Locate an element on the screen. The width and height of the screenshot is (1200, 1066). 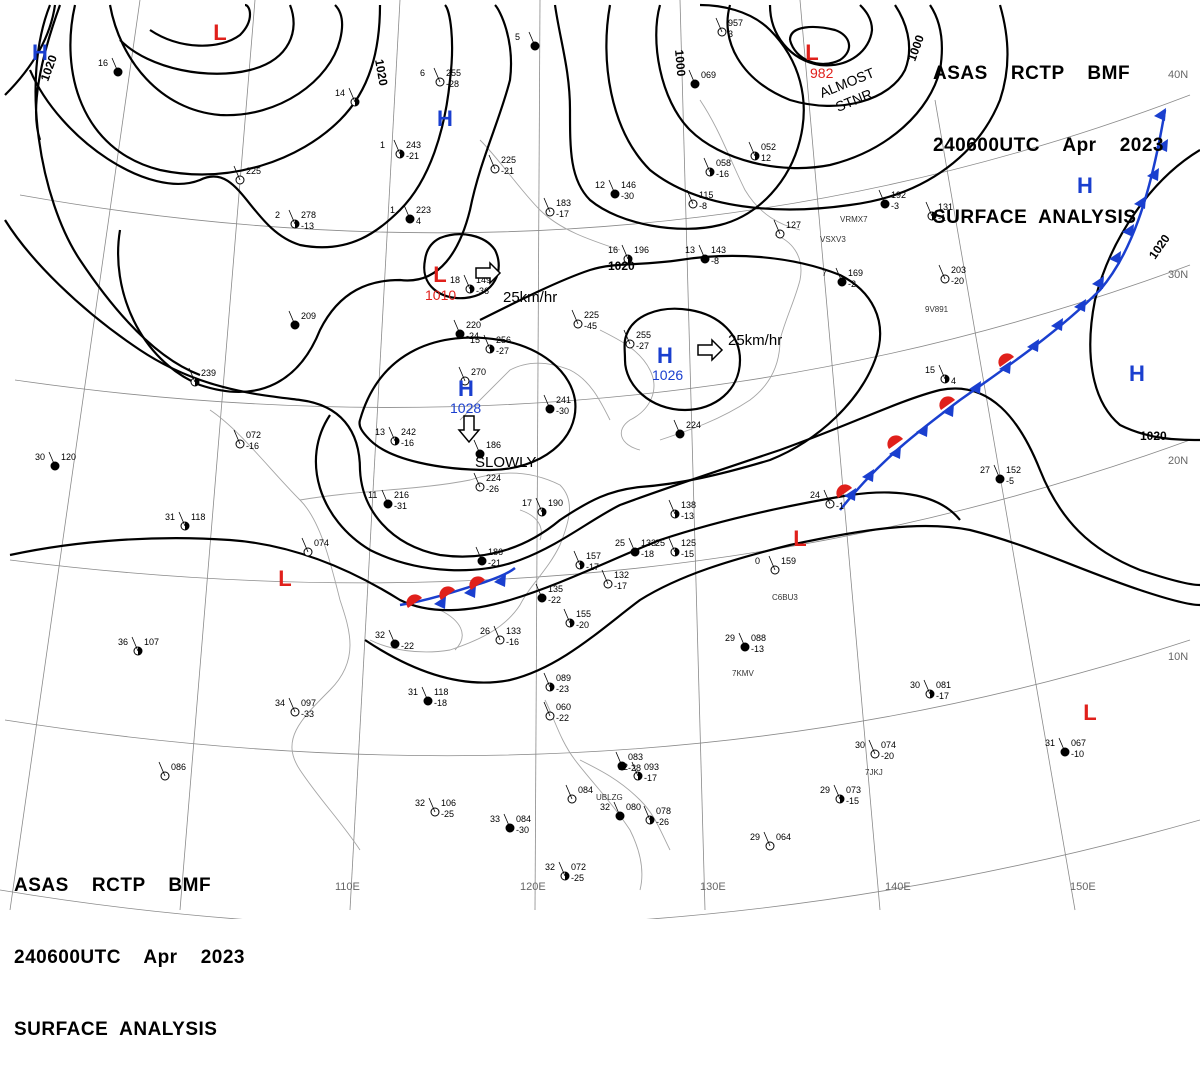
station-plot: 5 is located at coordinates (527, 41).